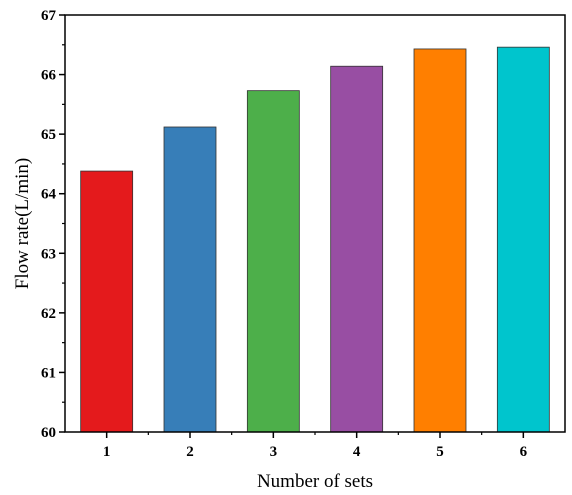 The image size is (572, 495). What do you see at coordinates (440, 452) in the screenshot?
I see `x-tick-label: 5` at bounding box center [440, 452].